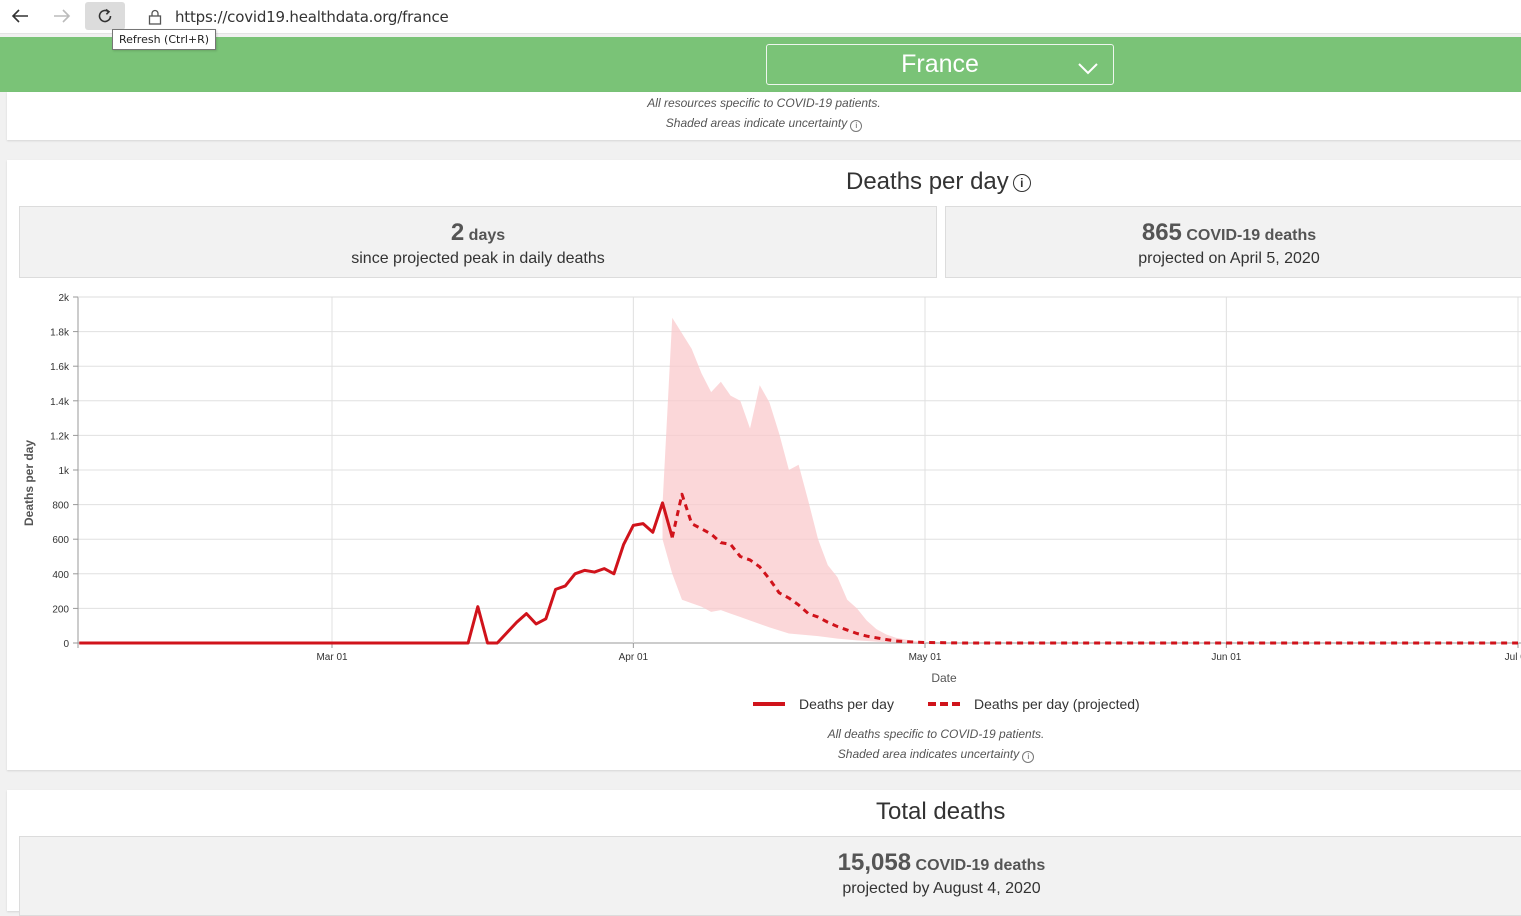 This screenshot has width=1521, height=916. What do you see at coordinates (376, 573) in the screenshot?
I see `actual-deaths-line` at bounding box center [376, 573].